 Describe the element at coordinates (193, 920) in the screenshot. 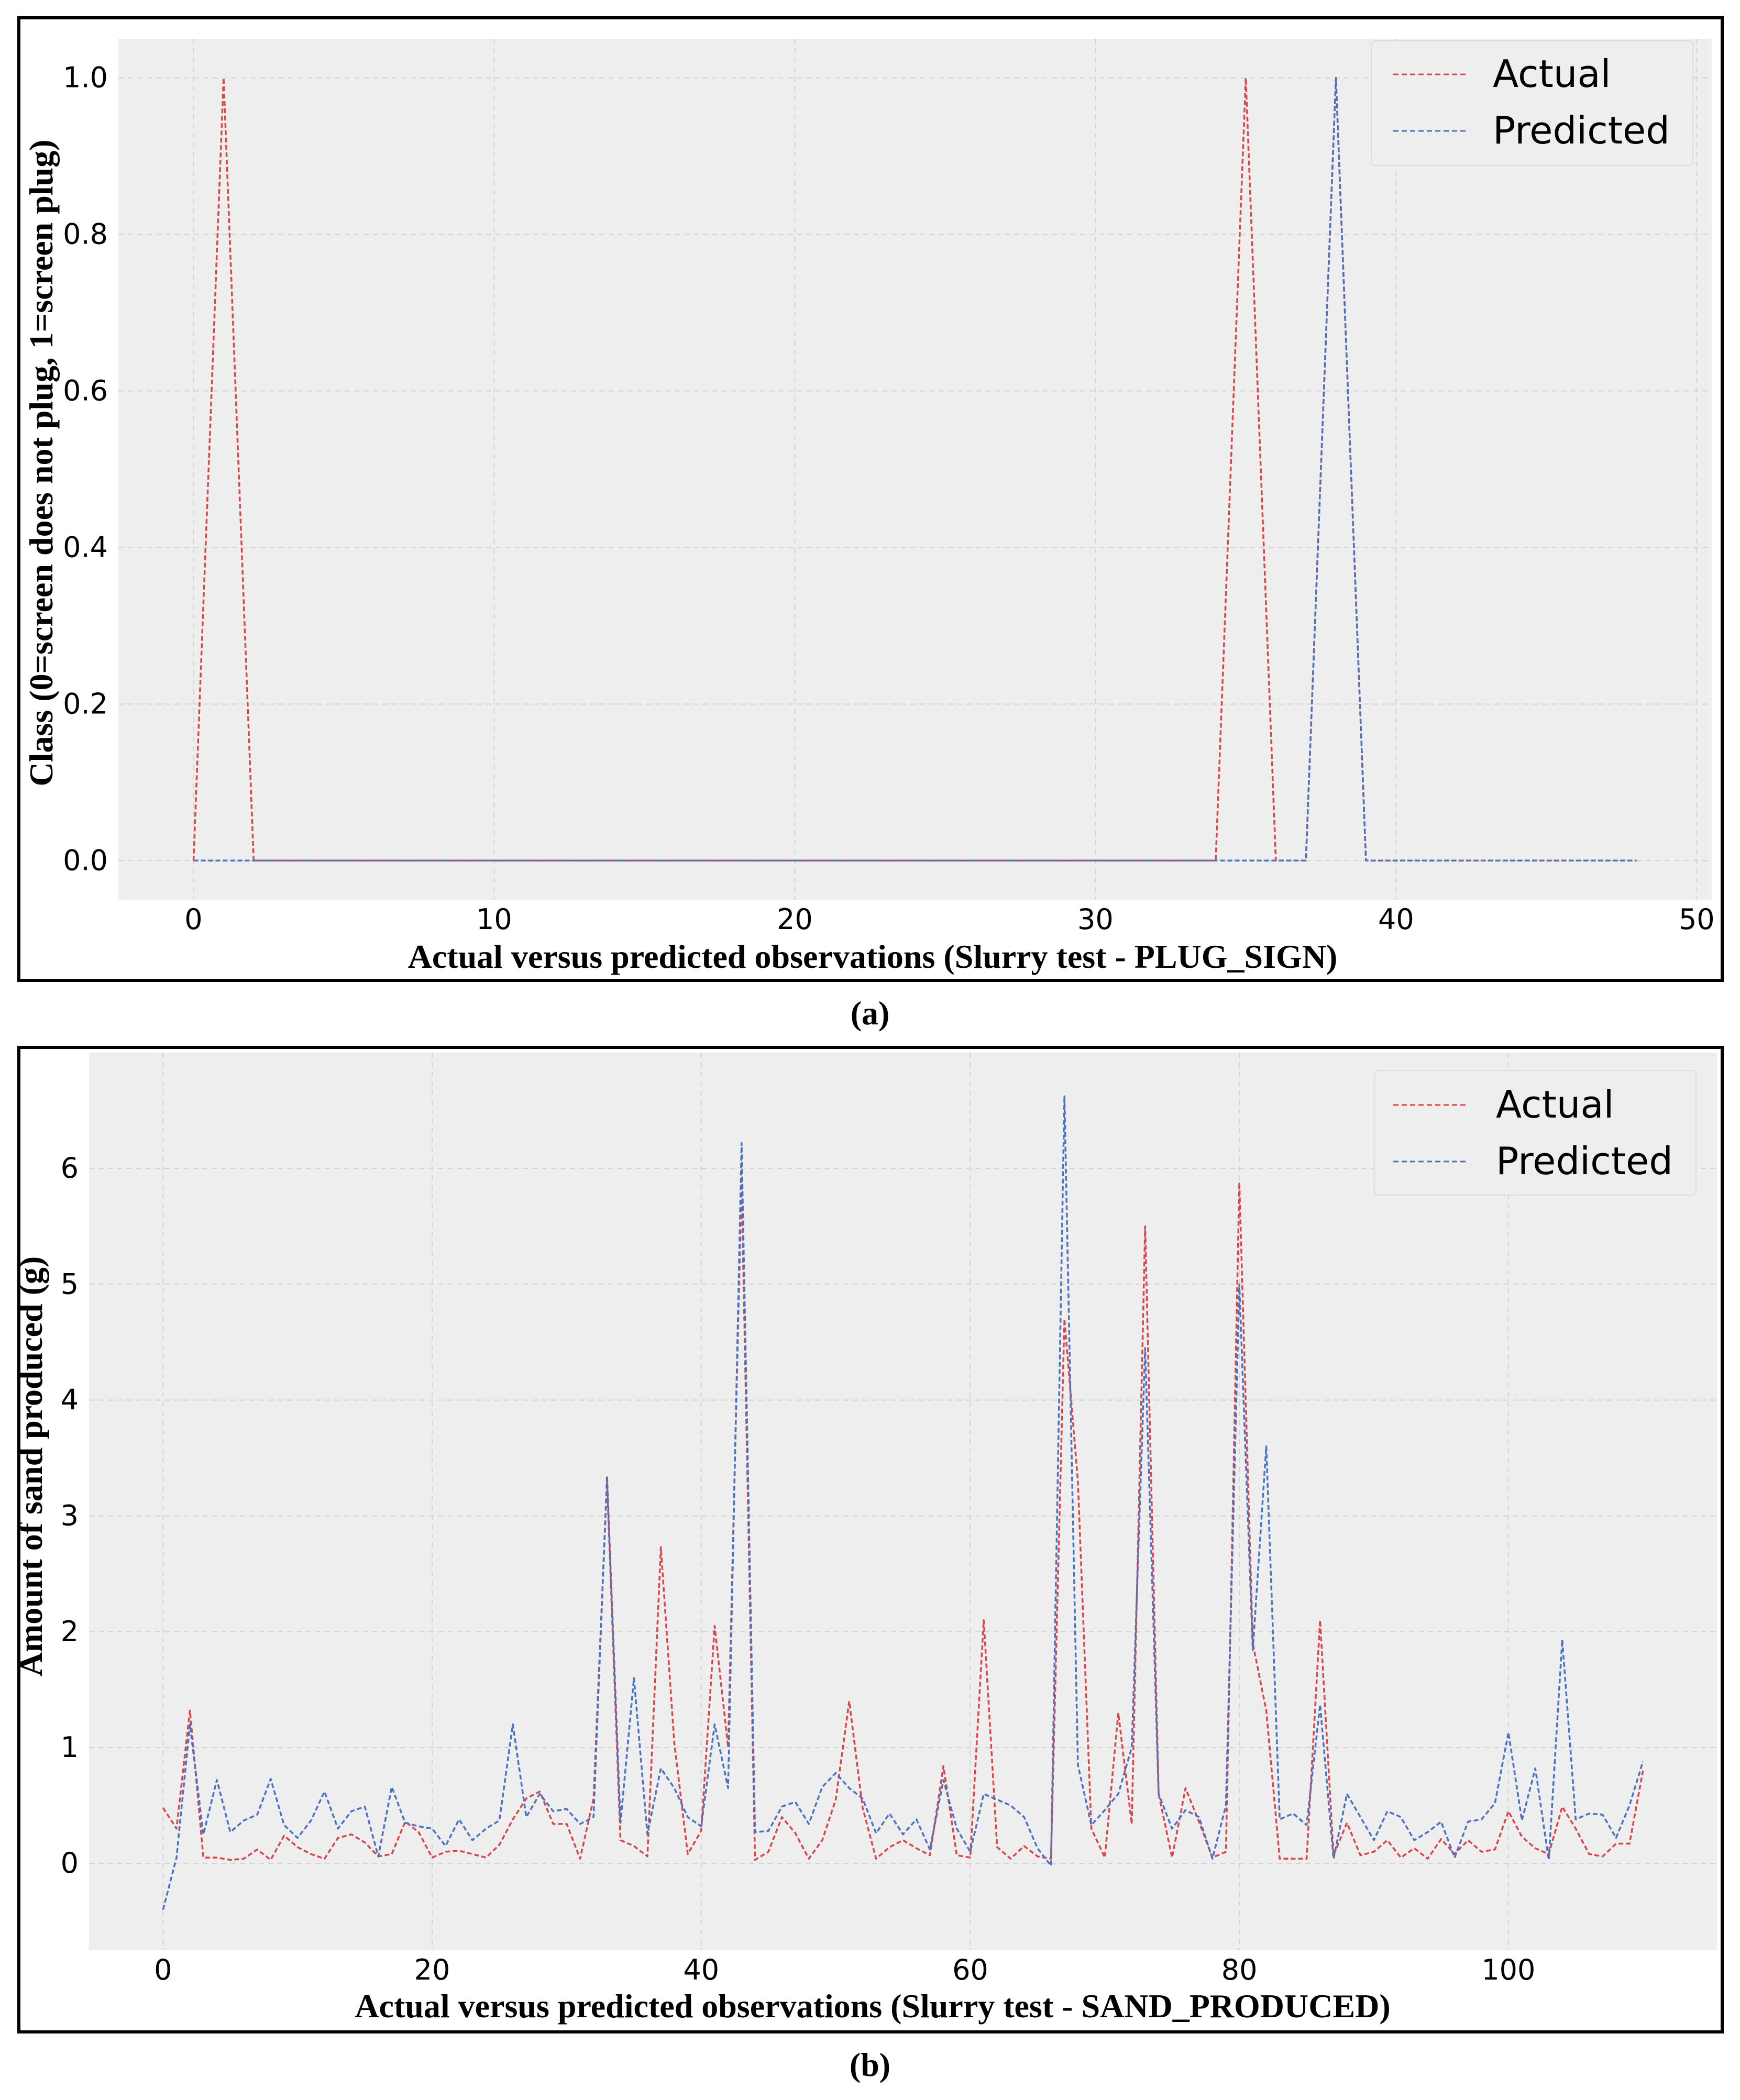

I see `a-x-tick-label: 0` at that location.